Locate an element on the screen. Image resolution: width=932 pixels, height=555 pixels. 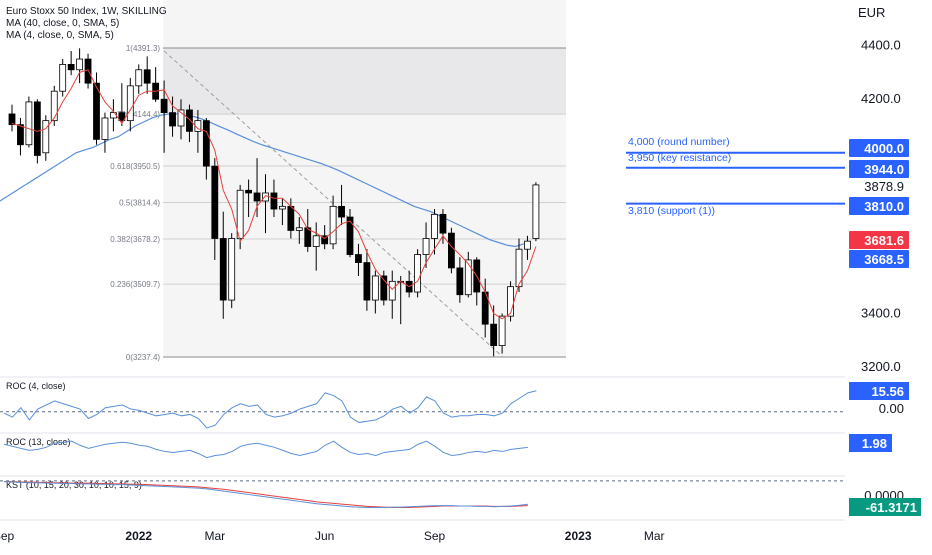
badge-blue-bg is located at coordinates (879, 259).